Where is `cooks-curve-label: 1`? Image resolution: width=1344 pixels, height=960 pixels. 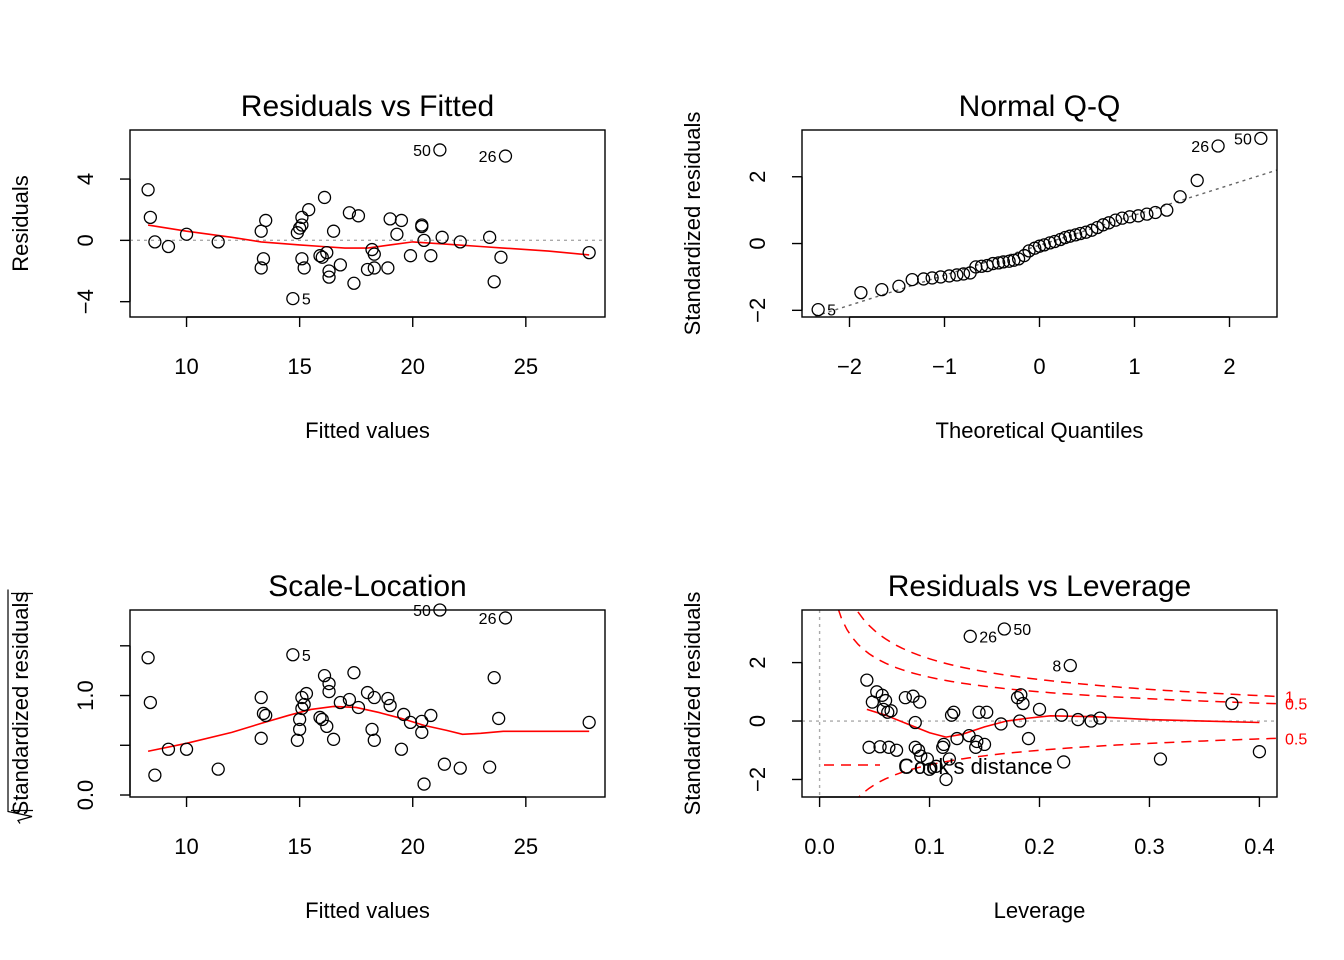
cooks-curve-label: 1 is located at coordinates (1289, 697).